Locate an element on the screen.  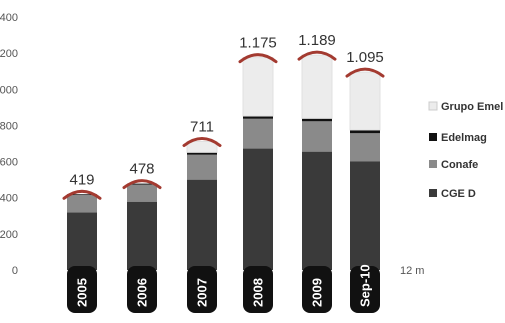
legend-label: Conafe is located at coordinates (459, 165).